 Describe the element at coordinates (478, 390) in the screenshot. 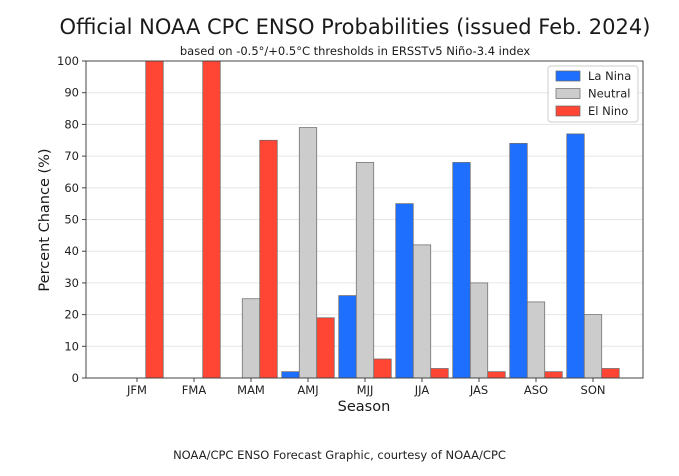

I see `x-tick-label: JAS` at that location.